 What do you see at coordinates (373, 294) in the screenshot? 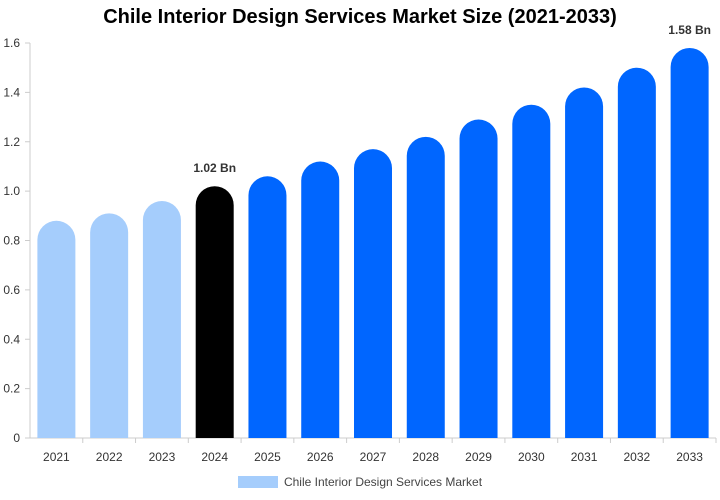
I see `bar-2027` at bounding box center [373, 294].